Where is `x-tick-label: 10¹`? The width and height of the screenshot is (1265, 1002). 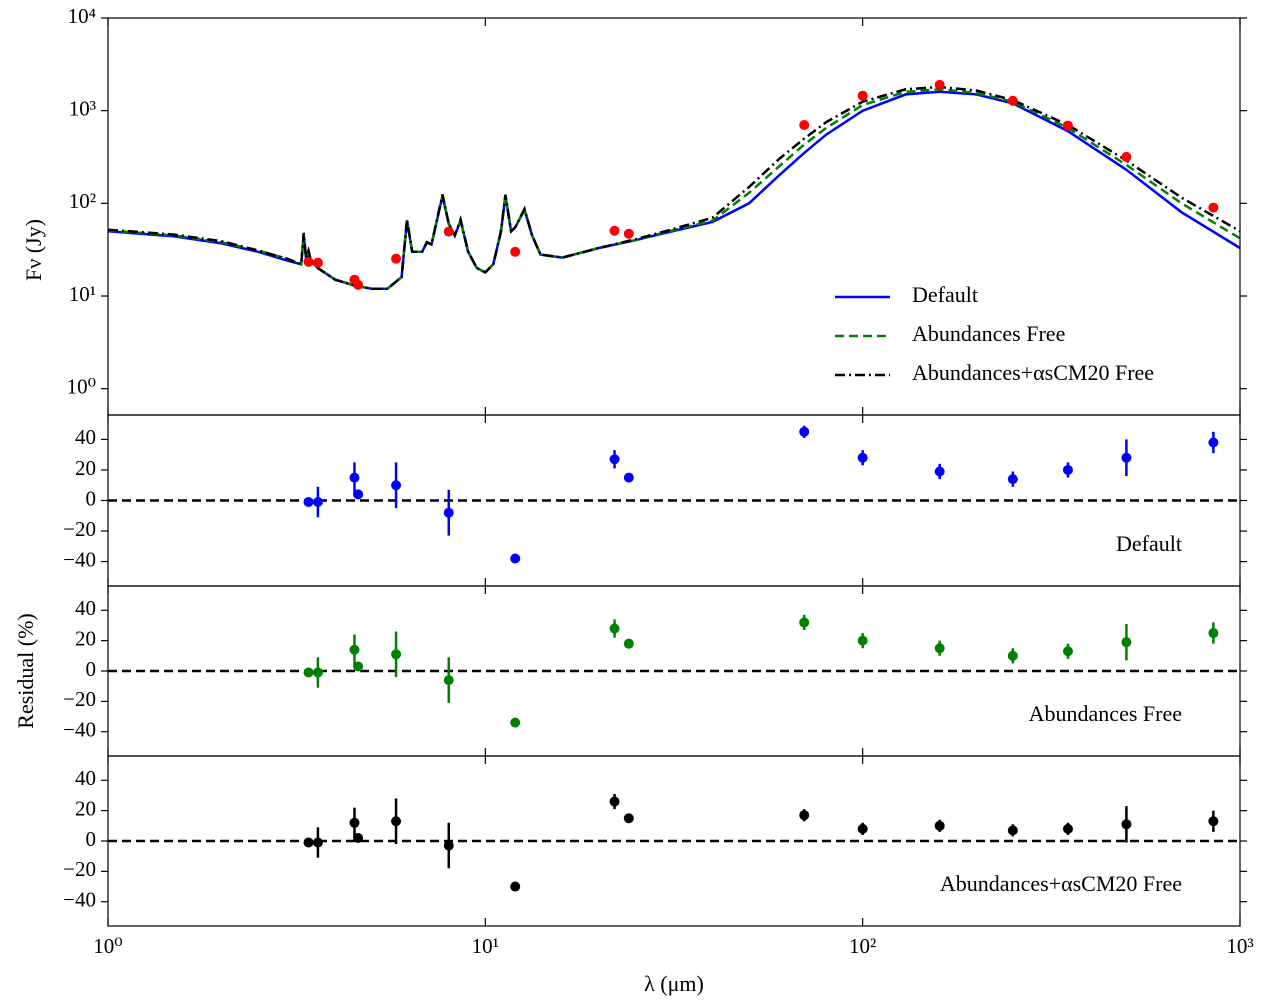 x-tick-label: 10¹ is located at coordinates (485, 946).